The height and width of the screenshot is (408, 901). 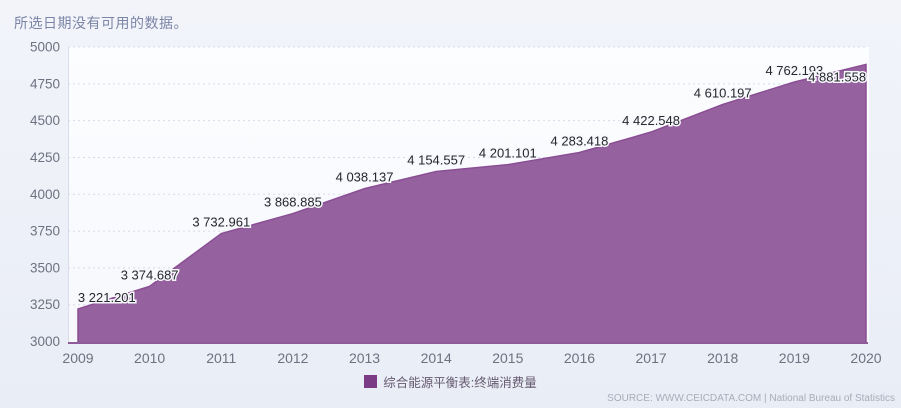 What do you see at coordinates (651, 120) in the screenshot?
I see `data-label: 4 422.548` at bounding box center [651, 120].